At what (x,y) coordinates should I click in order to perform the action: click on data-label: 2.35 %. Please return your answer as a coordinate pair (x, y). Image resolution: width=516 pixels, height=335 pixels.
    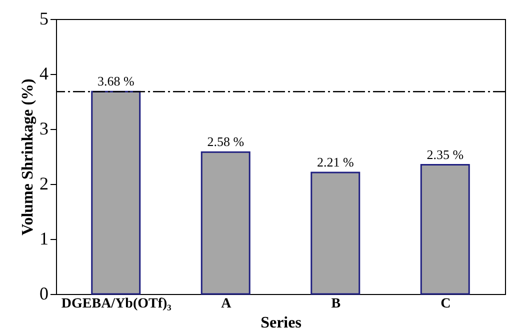
    Looking at the image, I should click on (445, 154).